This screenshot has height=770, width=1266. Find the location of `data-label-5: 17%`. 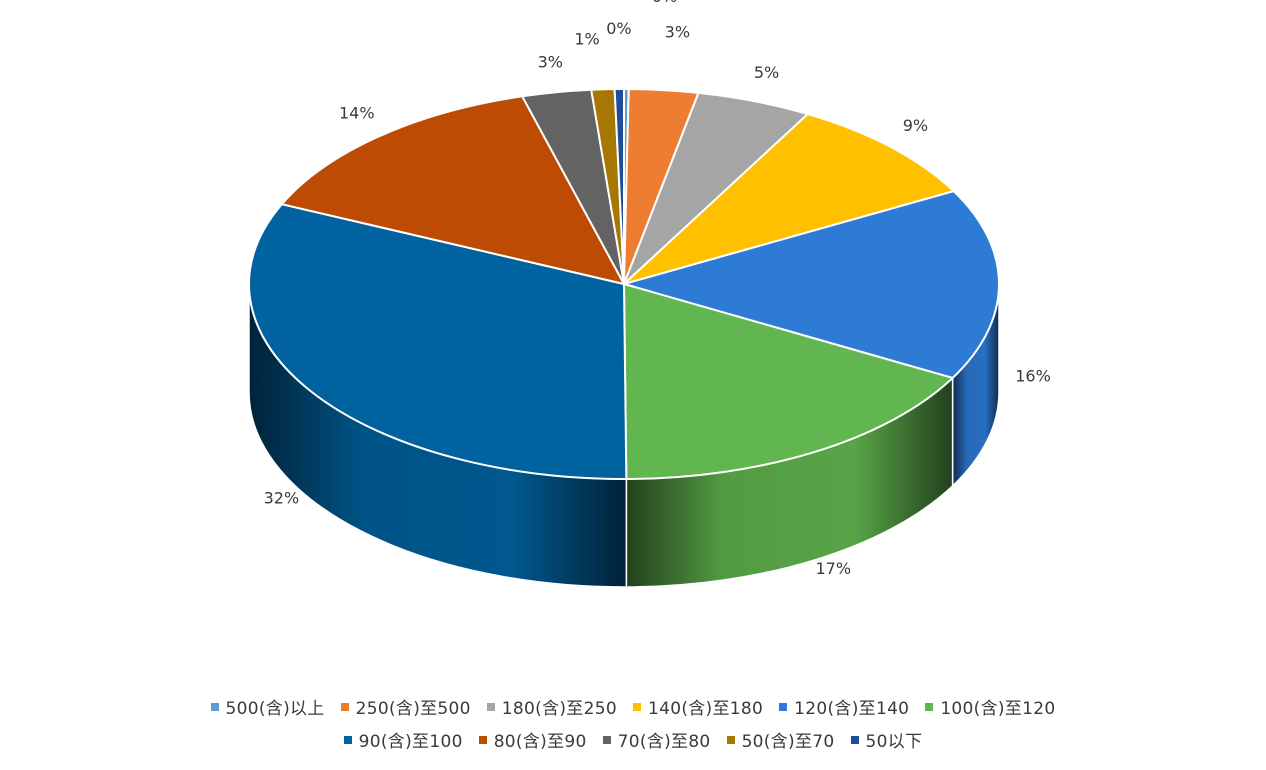

data-label-5: 17% is located at coordinates (833, 568).